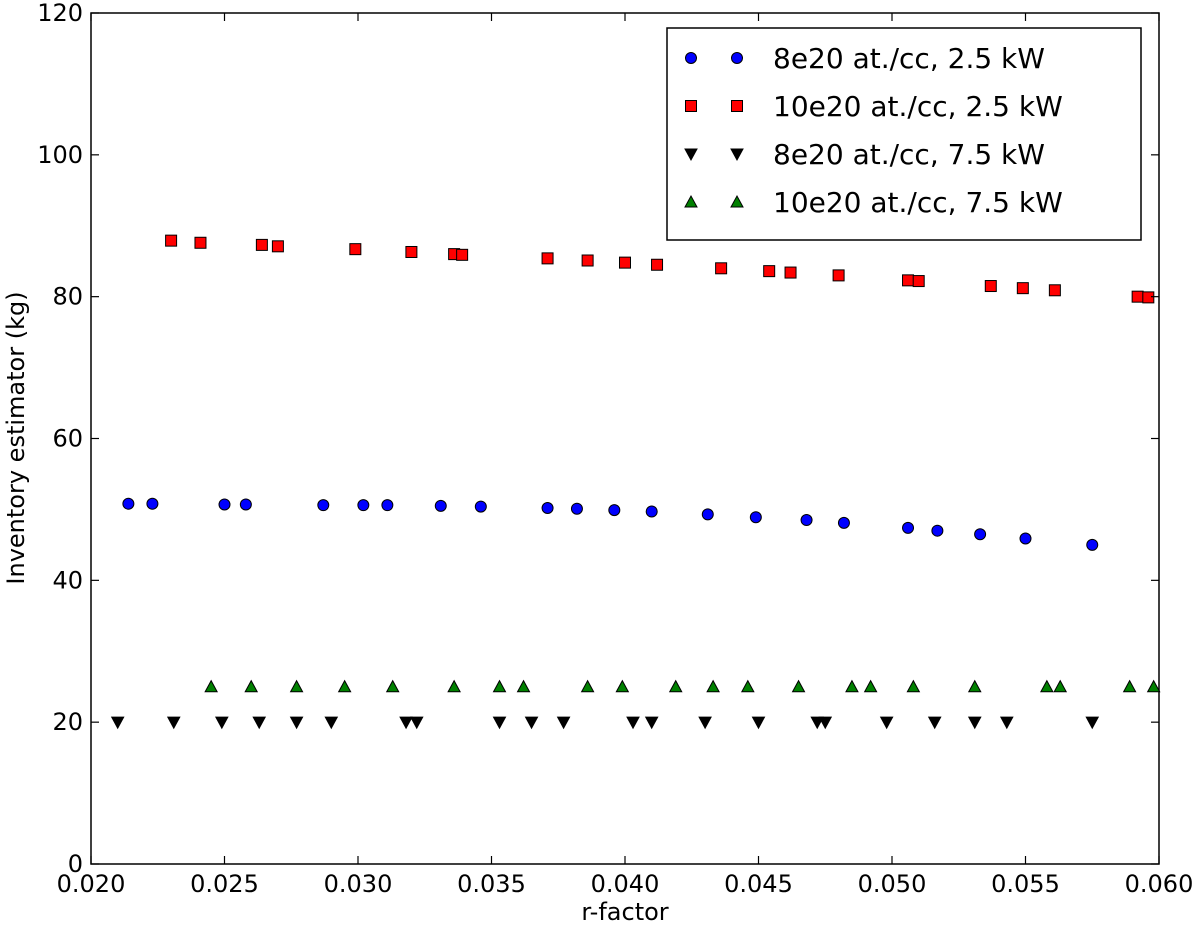 Image resolution: width=1200 pixels, height=932 pixels. I want to click on x-tick-label: 0.055, so click(1025, 884).